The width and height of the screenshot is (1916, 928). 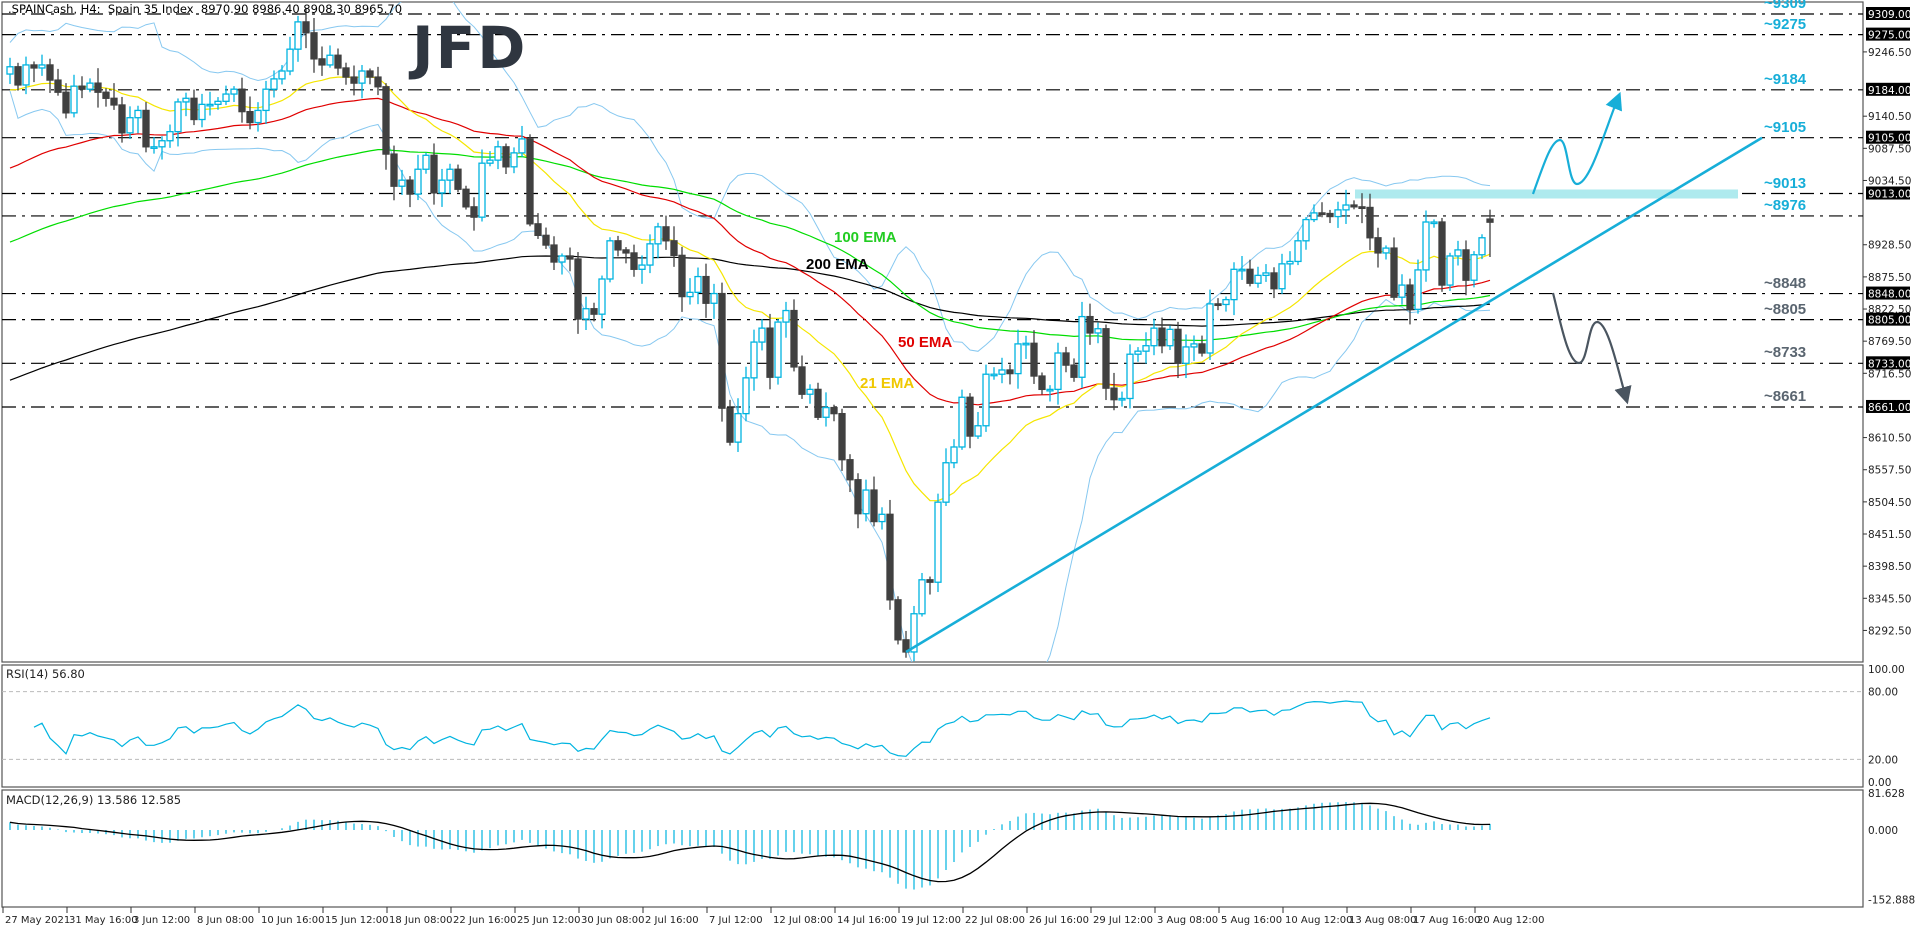 I want to click on x-tick-label: 3 Jun 12:00, so click(x=161, y=920).